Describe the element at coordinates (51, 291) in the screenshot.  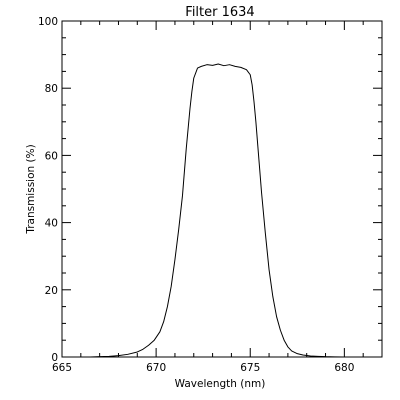
I see `y-tick-label: 20` at that location.